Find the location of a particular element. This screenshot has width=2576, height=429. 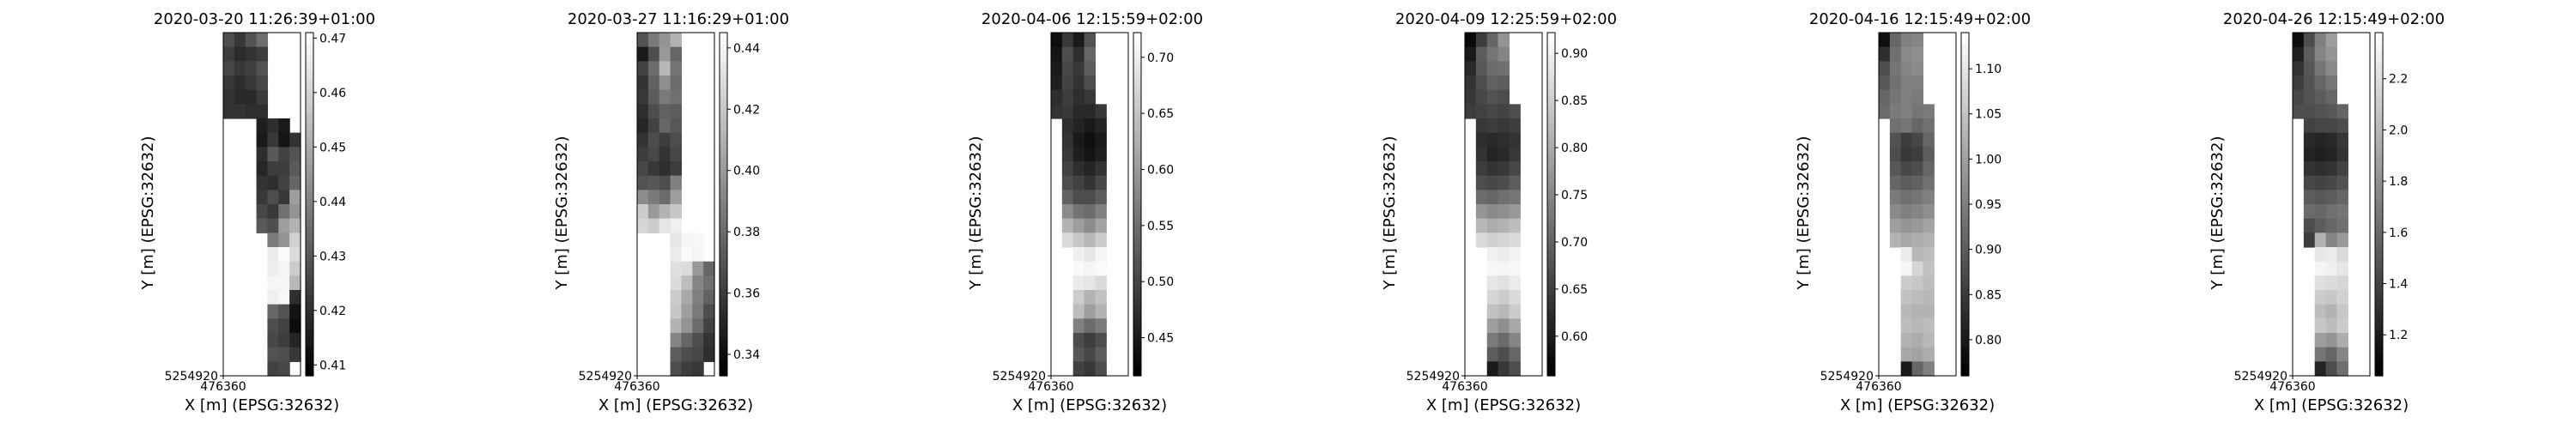

colorbar-tick-label: 2.2 is located at coordinates (2398, 80).